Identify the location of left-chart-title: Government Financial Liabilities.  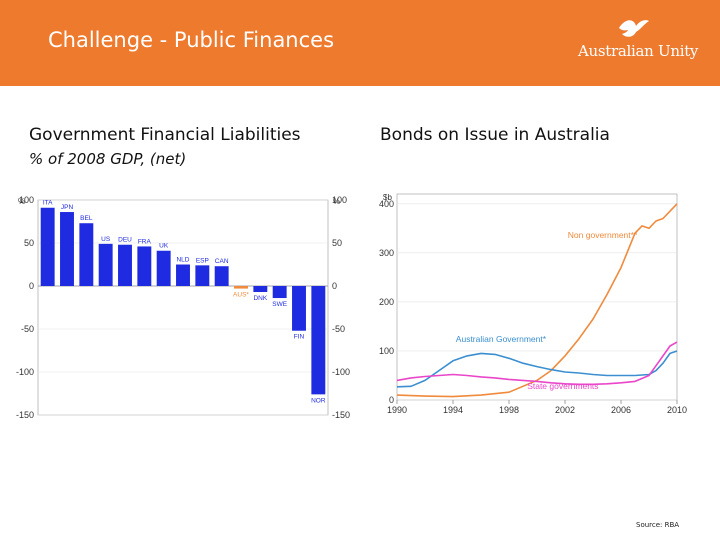
(165, 135).